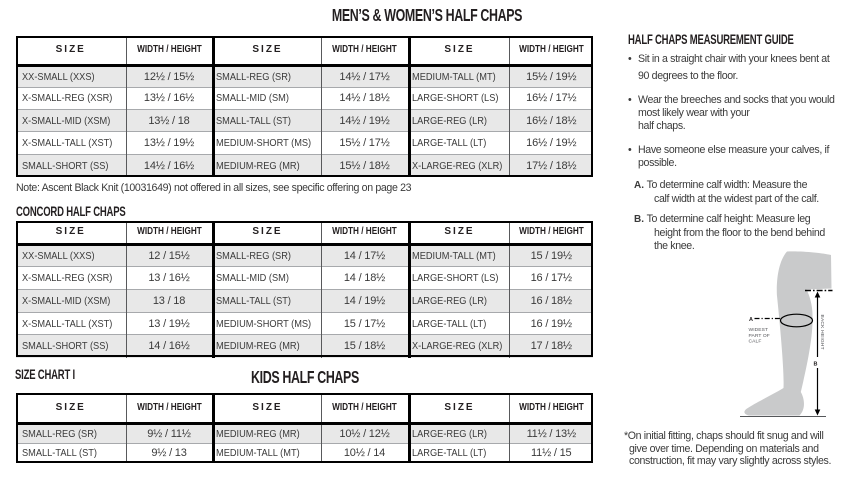  What do you see at coordinates (759, 330) in the screenshot?
I see `svg-text: WIDEST` at bounding box center [759, 330].